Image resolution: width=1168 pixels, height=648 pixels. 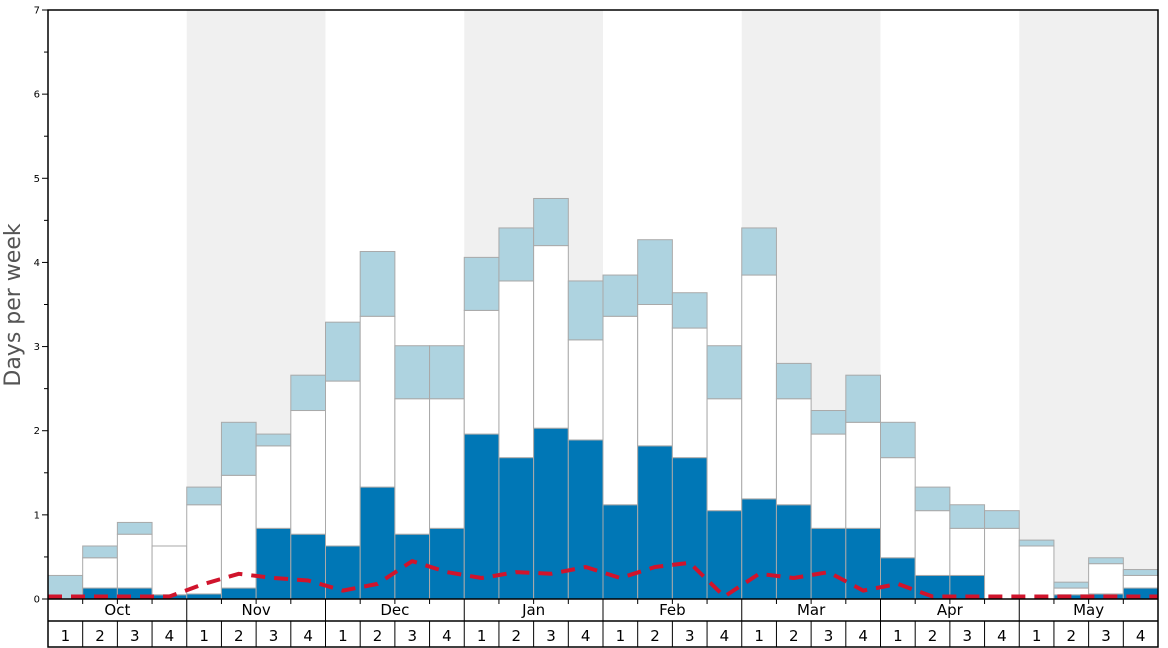 I want to click on week-label-may-1: 1, so click(x=1037, y=636).